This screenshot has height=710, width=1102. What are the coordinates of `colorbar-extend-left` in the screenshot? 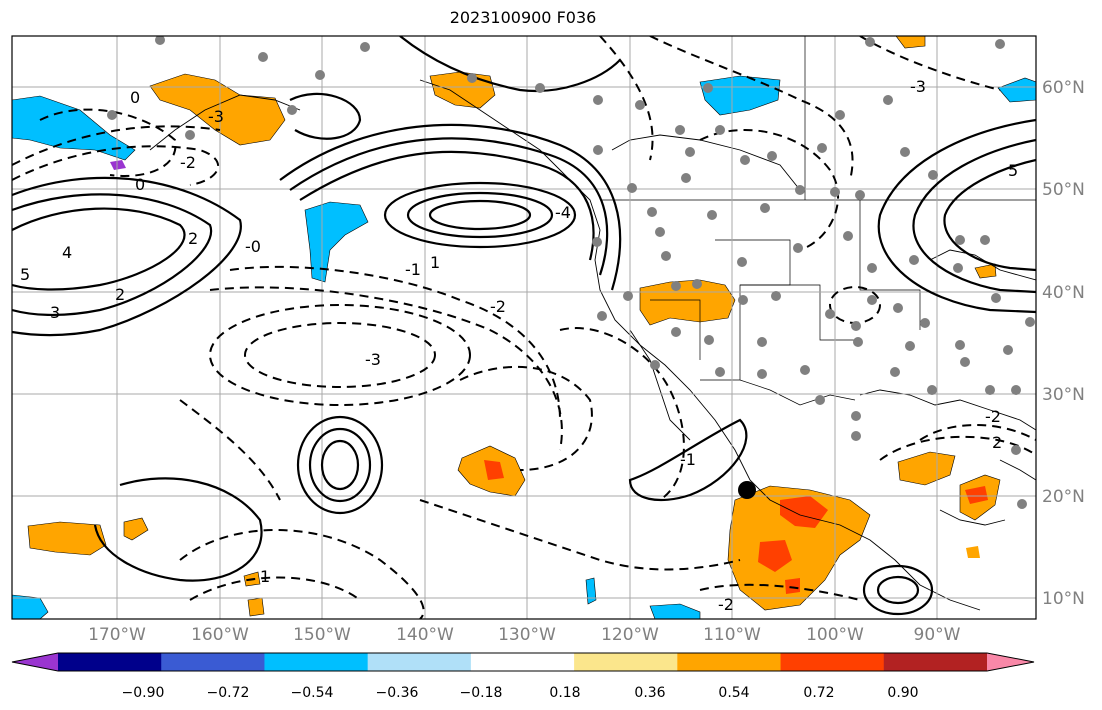 It's located at (35, 662).